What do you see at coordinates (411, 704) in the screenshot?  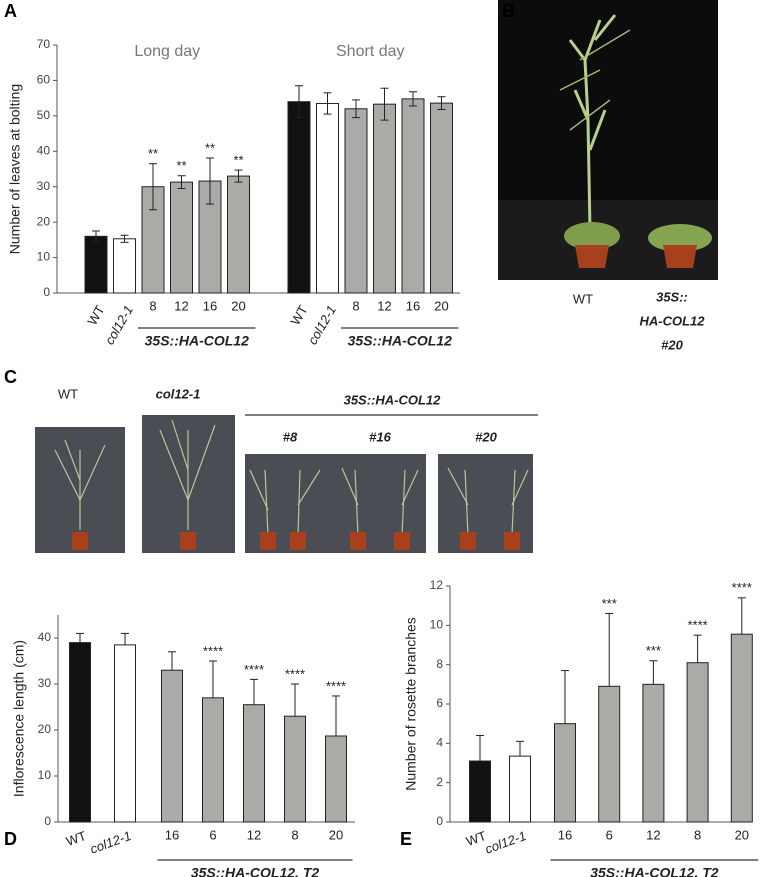 I see `y-axis-label: Number of rosette branches` at bounding box center [411, 704].